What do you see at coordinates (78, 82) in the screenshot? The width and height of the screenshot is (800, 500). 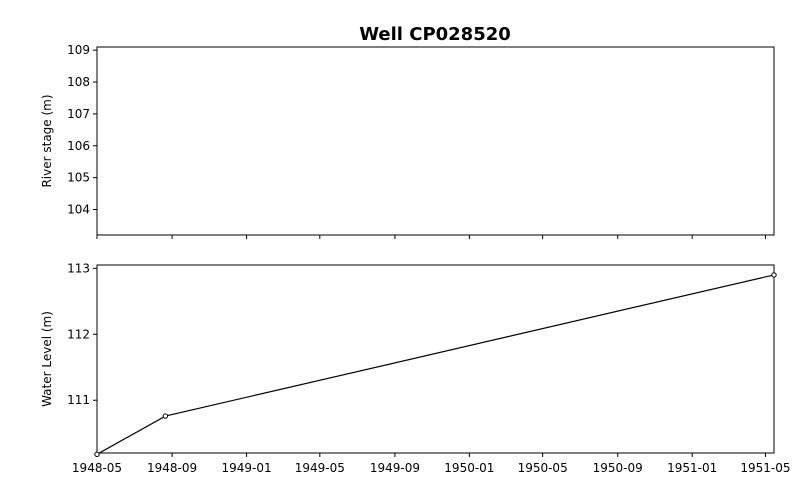 I see `y-tick-label: 108` at bounding box center [78, 82].